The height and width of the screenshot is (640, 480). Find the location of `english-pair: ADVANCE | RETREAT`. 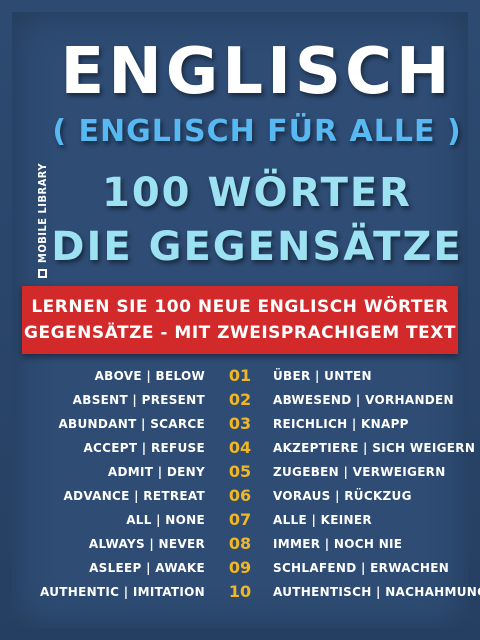

english-pair: ADVANCE | RETREAT is located at coordinates (134, 496).